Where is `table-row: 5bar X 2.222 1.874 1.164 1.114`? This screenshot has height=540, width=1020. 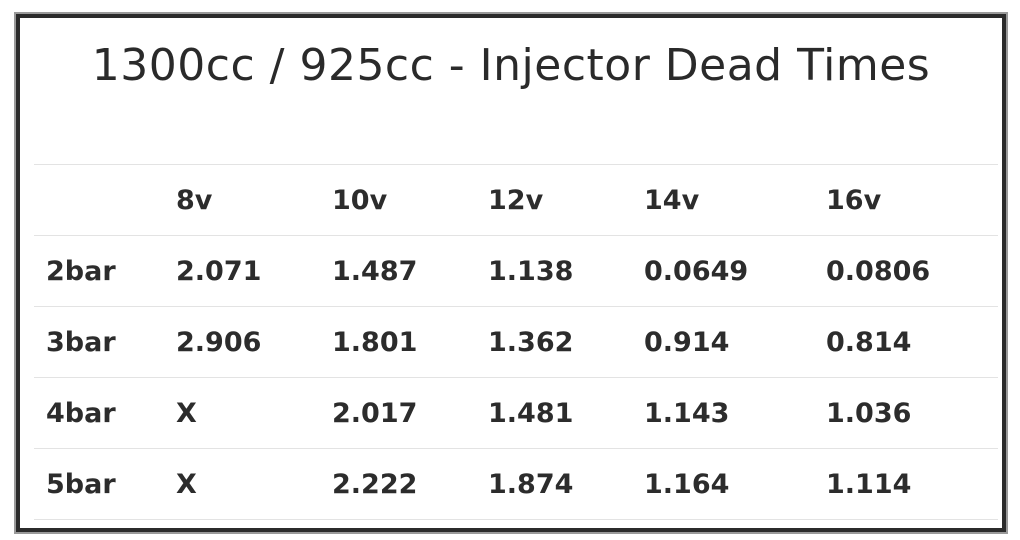
table-row: 5bar X 2.222 1.874 1.164 1.114 is located at coordinates (516, 484).